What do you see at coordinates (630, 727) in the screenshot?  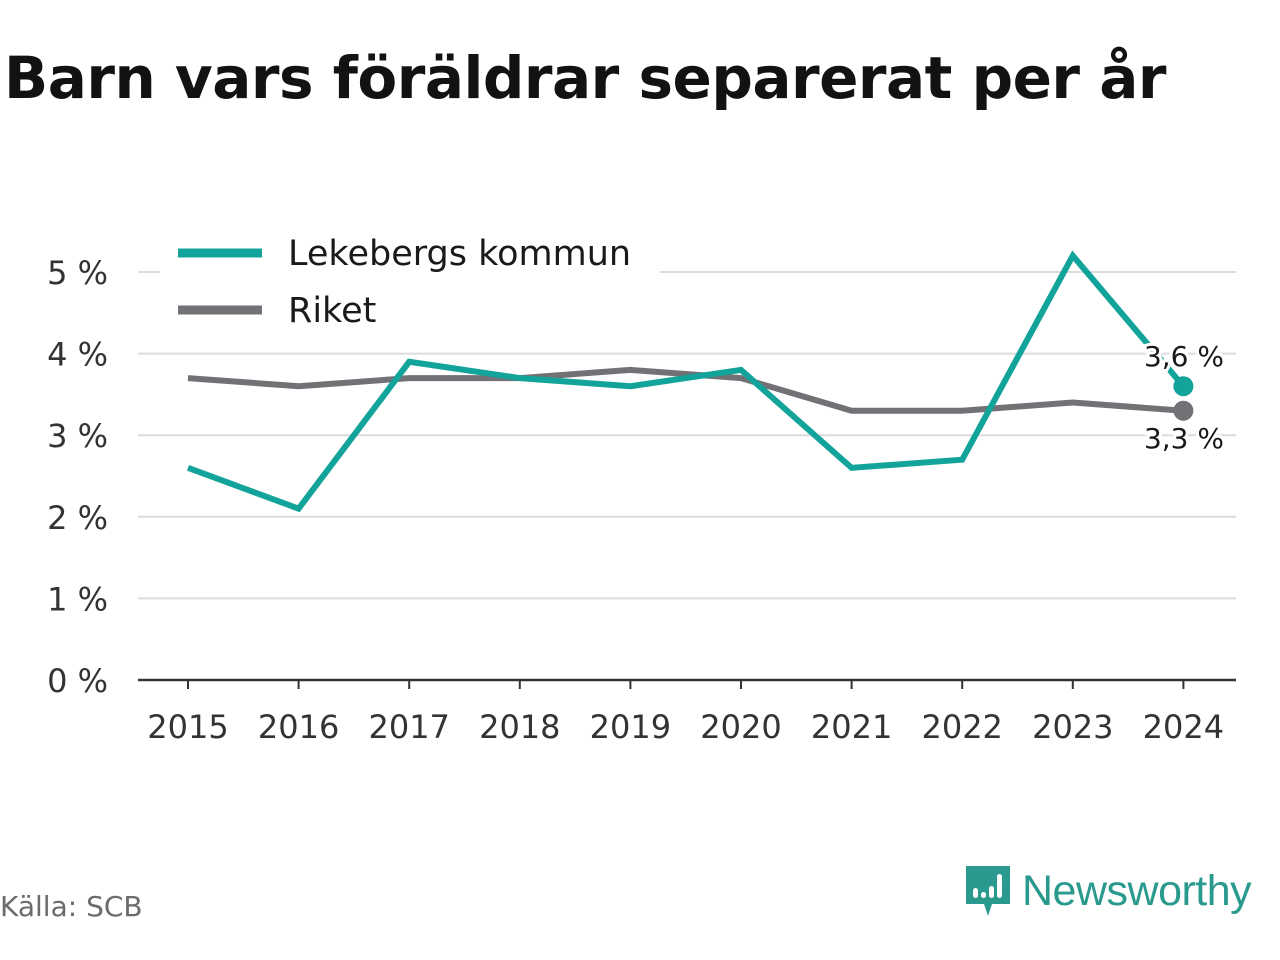 I see `x-tick-label: 2019` at bounding box center [630, 727].